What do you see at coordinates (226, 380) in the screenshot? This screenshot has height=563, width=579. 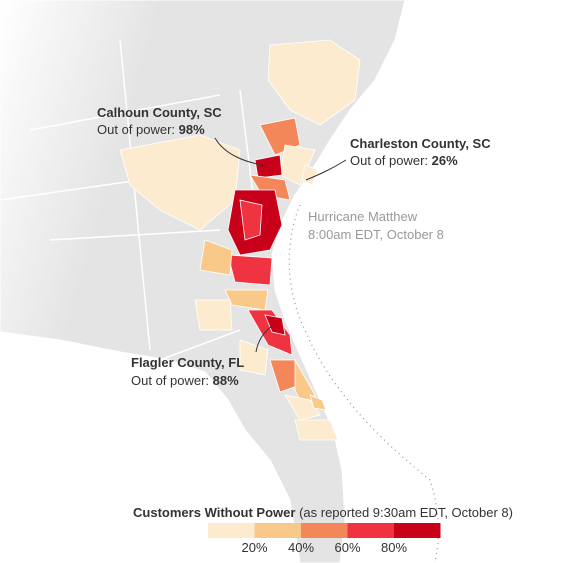 I see `annotation-value: 88%` at bounding box center [226, 380].